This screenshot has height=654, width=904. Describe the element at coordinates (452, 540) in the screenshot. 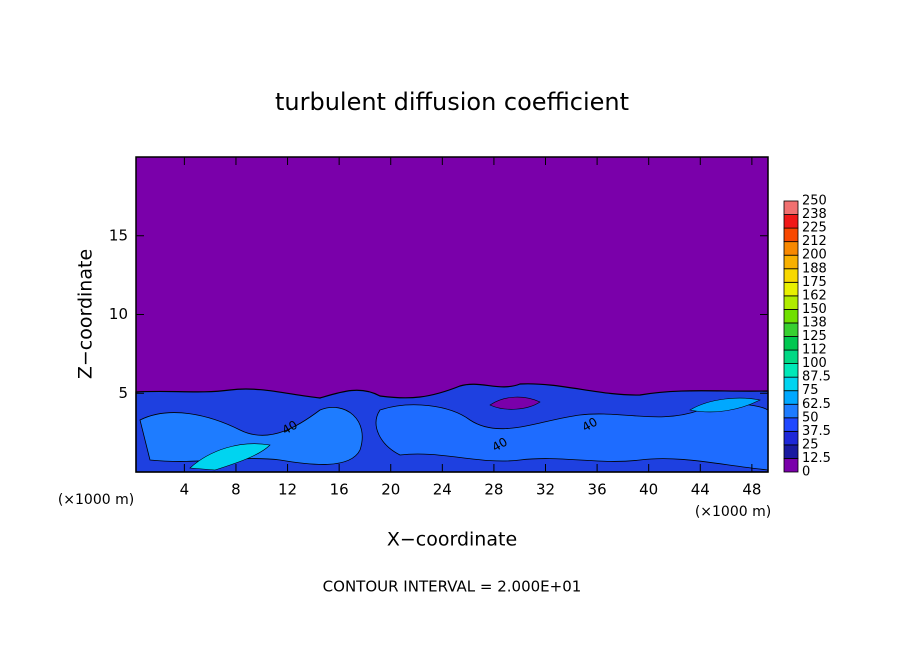

I see `x-axis-label: X−coordinate` at that location.